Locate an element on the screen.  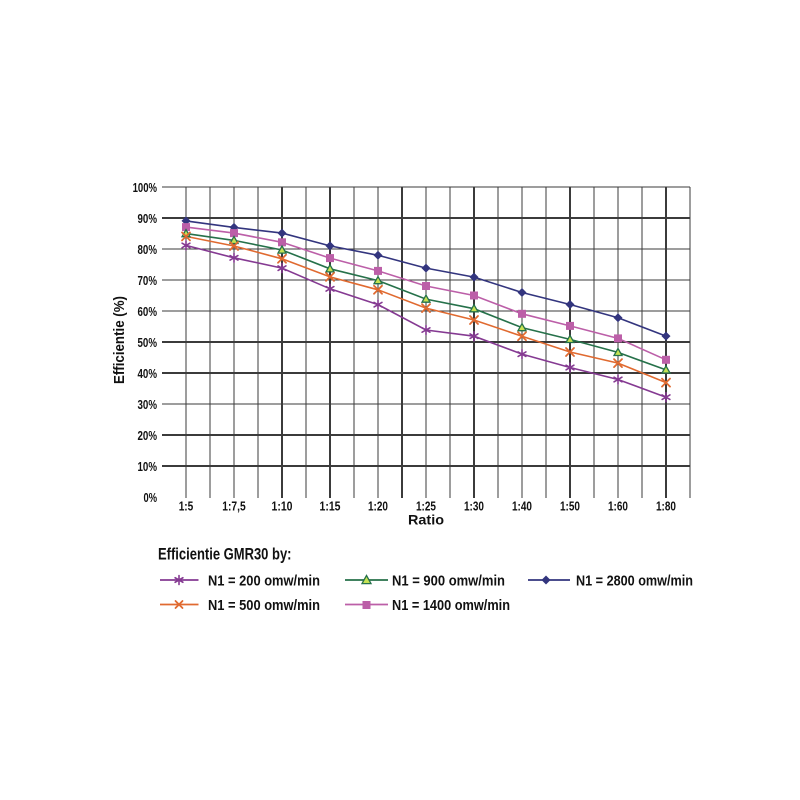
svg-text: 80% is located at coordinates (148, 249).